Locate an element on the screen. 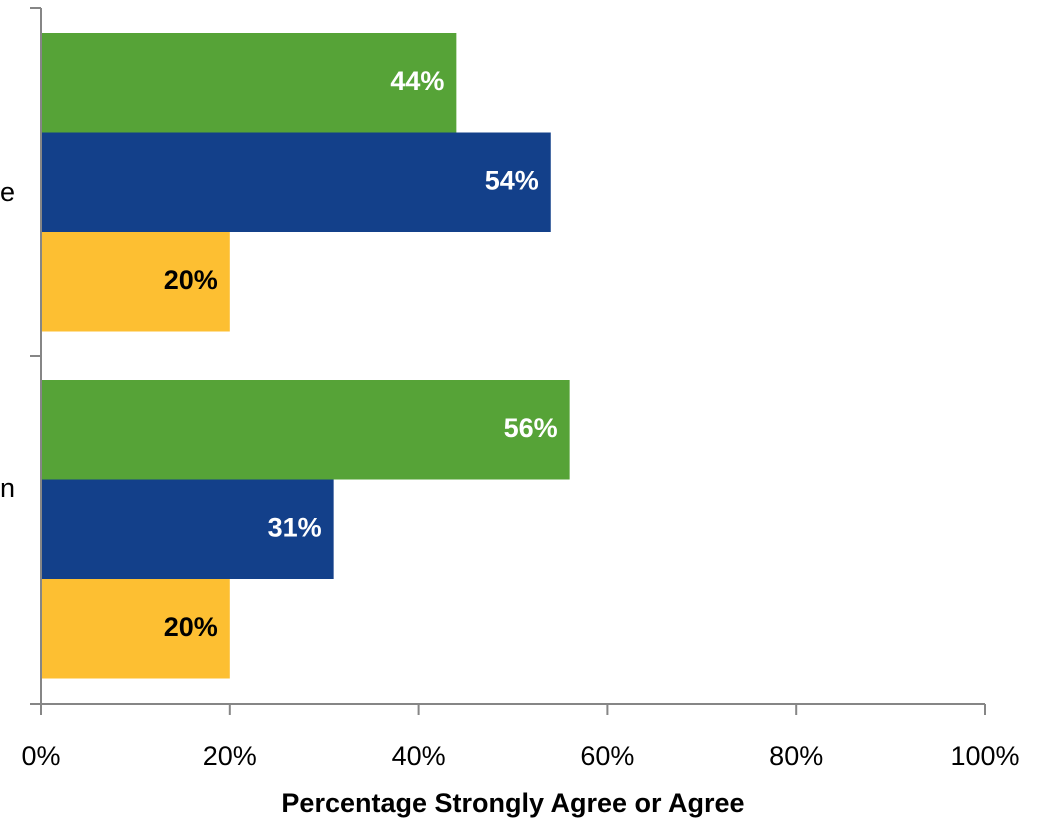  category-label-2: n is located at coordinates (7, 488).